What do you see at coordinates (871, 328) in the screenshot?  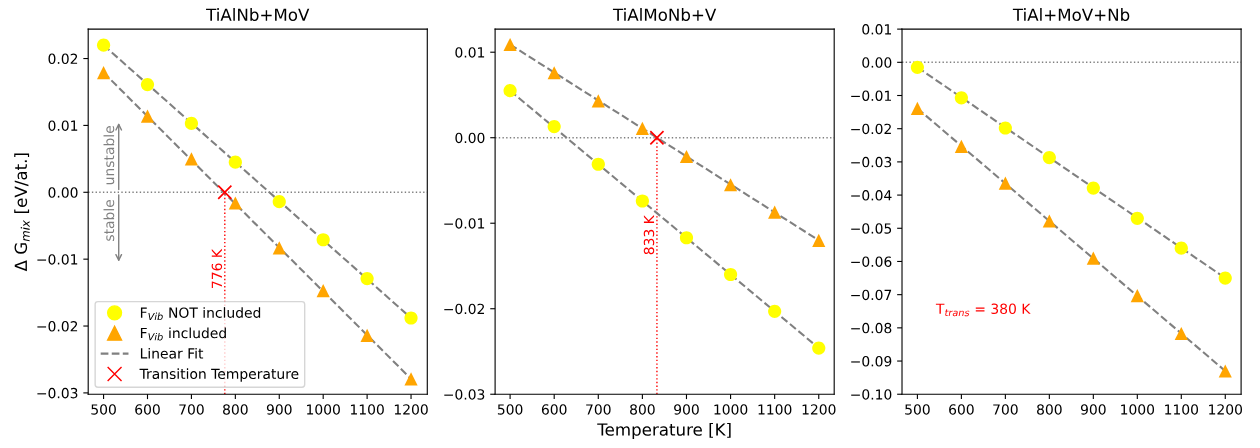 I see `y-tick-label: −0.08` at bounding box center [871, 328].